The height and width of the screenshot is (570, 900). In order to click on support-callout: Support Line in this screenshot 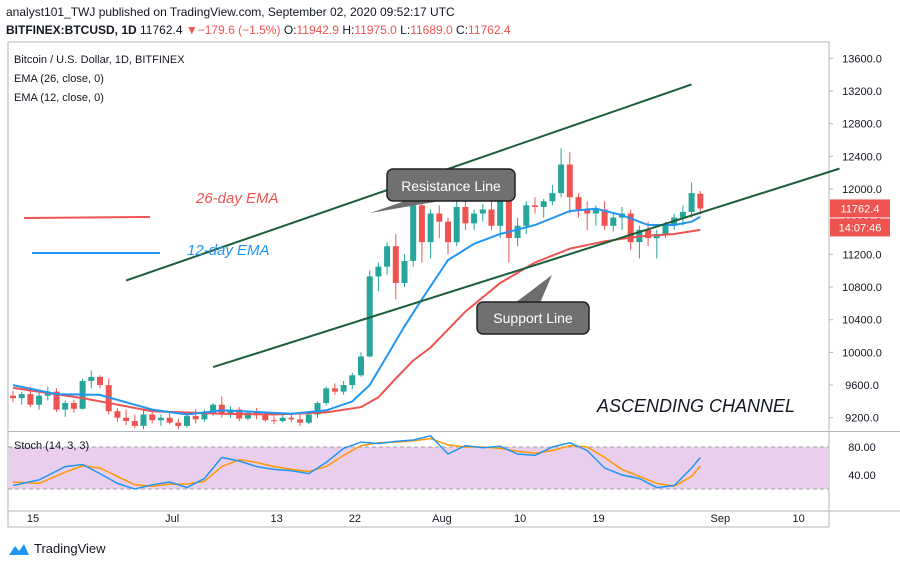, I will do `click(533, 305)`.